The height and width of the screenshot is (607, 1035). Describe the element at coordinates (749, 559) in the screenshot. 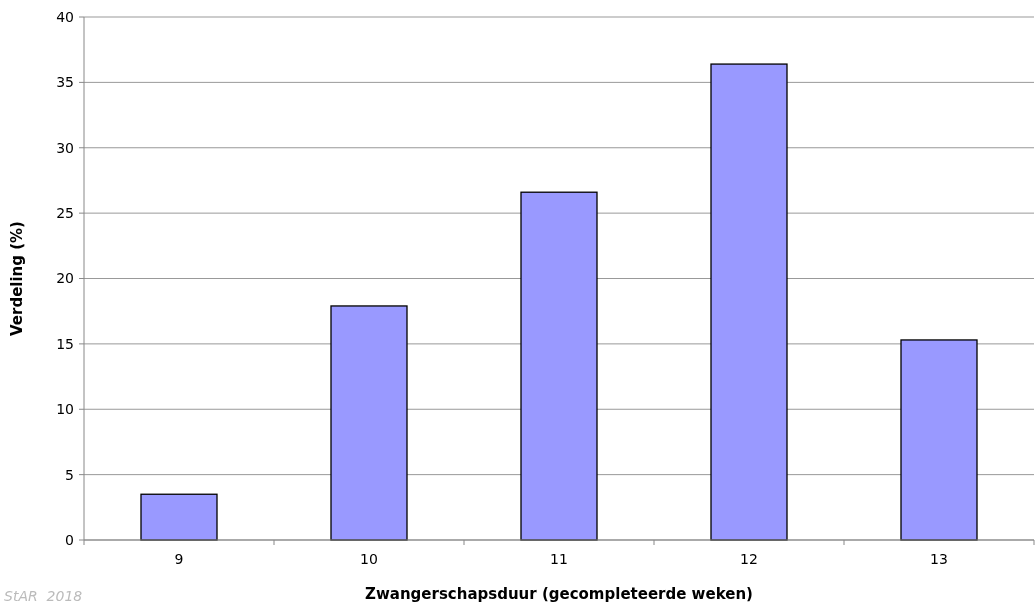

I see `x-tick-label: 12` at that location.